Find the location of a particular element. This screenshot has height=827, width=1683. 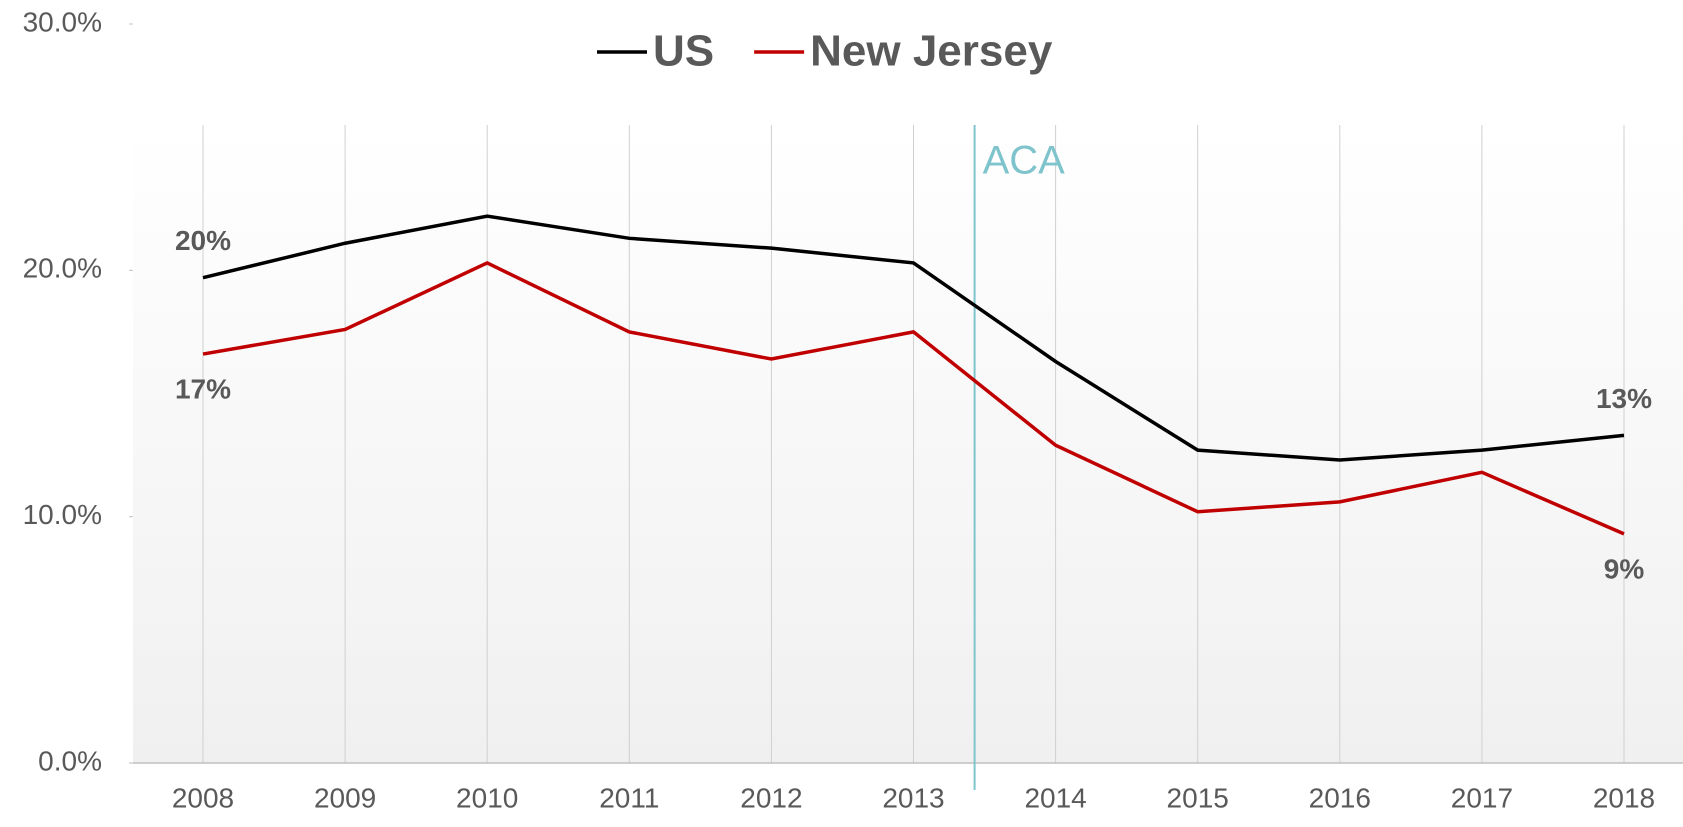

x-tick-label: 2018 is located at coordinates (1624, 797).